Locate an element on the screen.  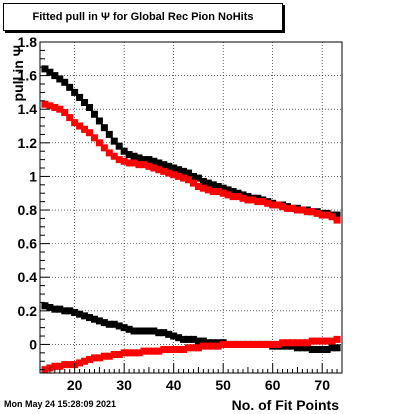
y-tick-label: 0.8 is located at coordinates (28, 210).